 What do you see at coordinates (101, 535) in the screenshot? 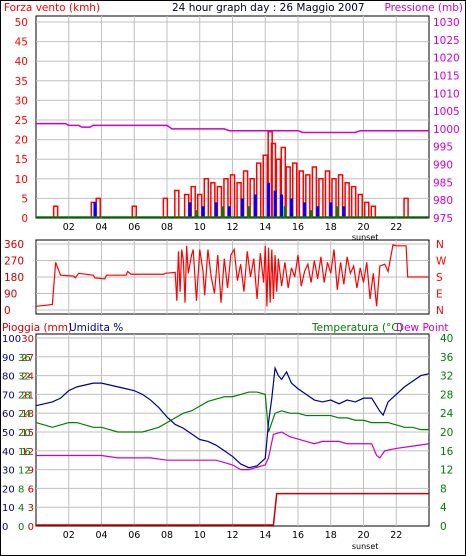
I see `climate-x-tick-label: 04` at bounding box center [101, 535].